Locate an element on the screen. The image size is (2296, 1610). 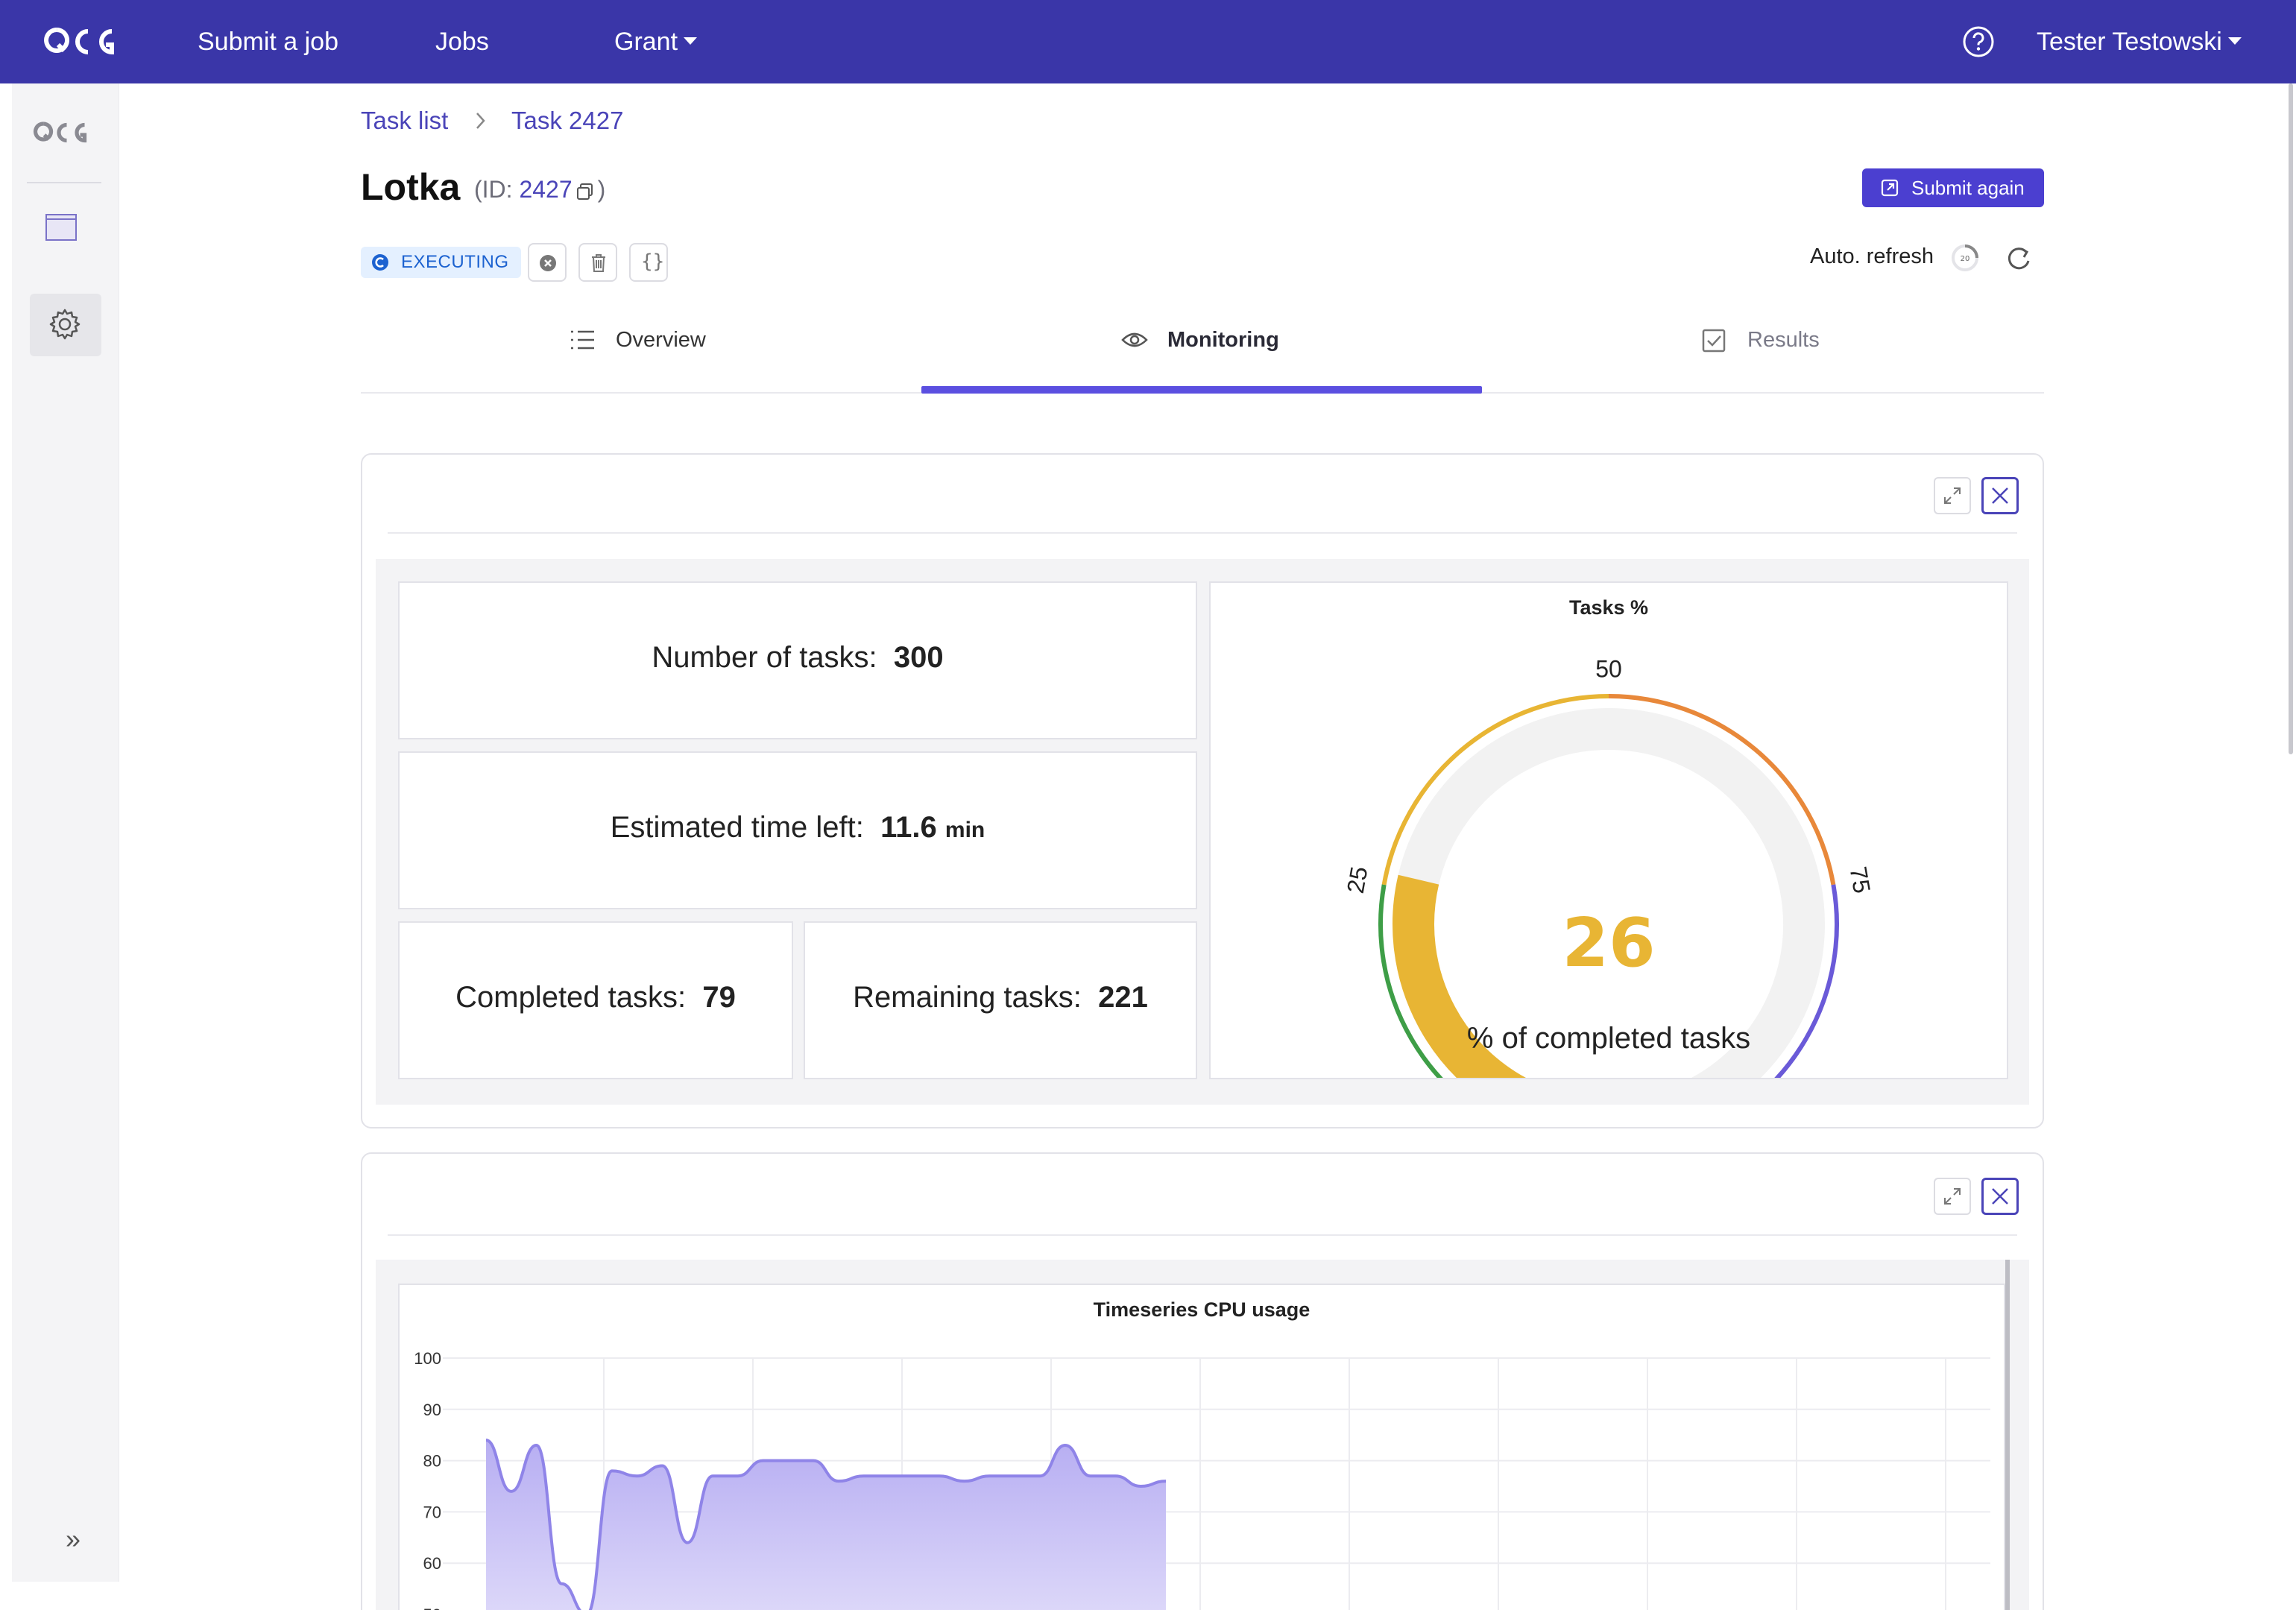
estimated-time-value: 11.6 is located at coordinates (908, 828).